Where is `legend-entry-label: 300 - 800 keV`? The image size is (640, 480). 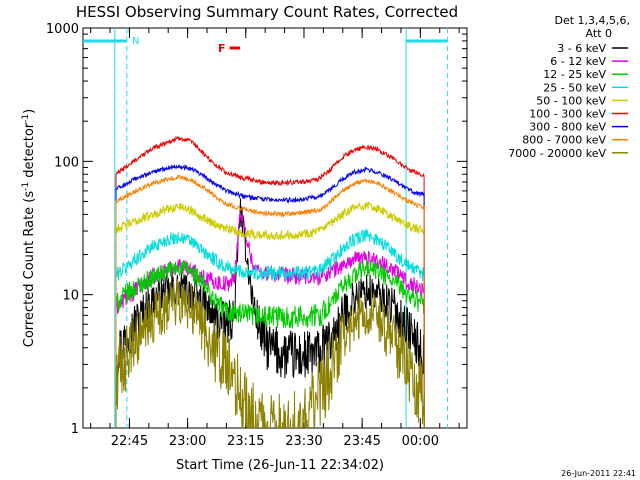
legend-entry-label: 300 - 800 keV is located at coordinates (567, 127).